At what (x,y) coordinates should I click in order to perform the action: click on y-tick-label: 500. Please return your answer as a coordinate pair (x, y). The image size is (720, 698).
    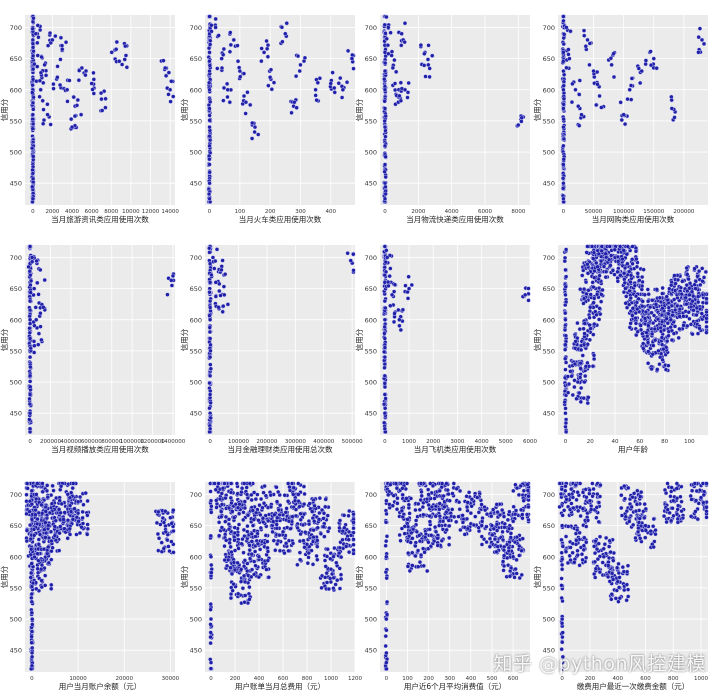
    Looking at the image, I should click on (16, 383).